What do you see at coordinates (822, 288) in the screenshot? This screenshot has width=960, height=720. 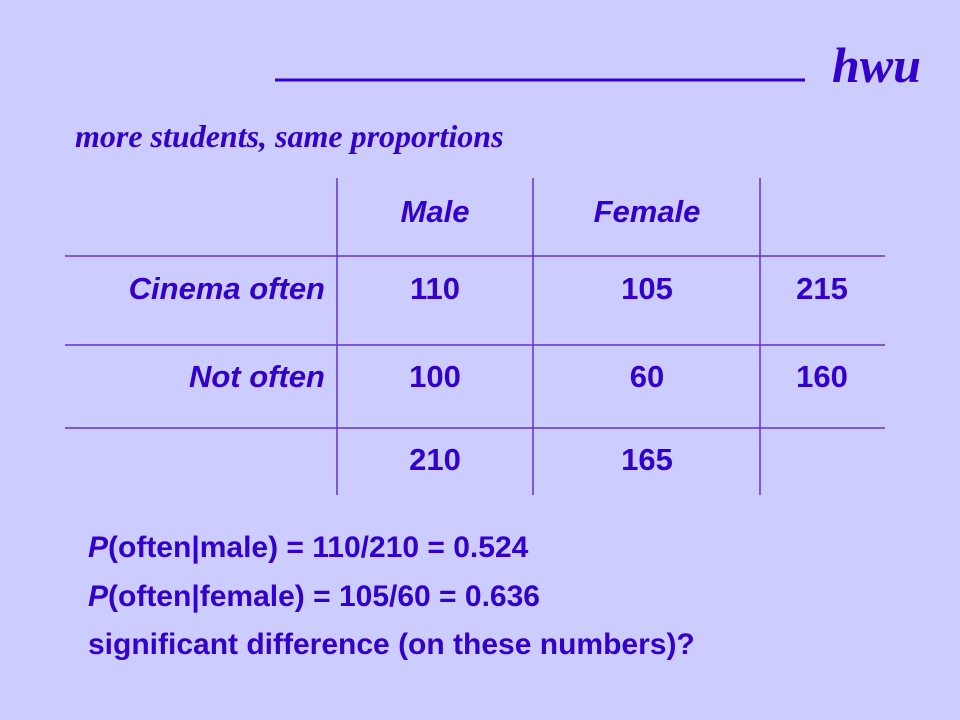 I see `table-cell: 215` at bounding box center [822, 288].